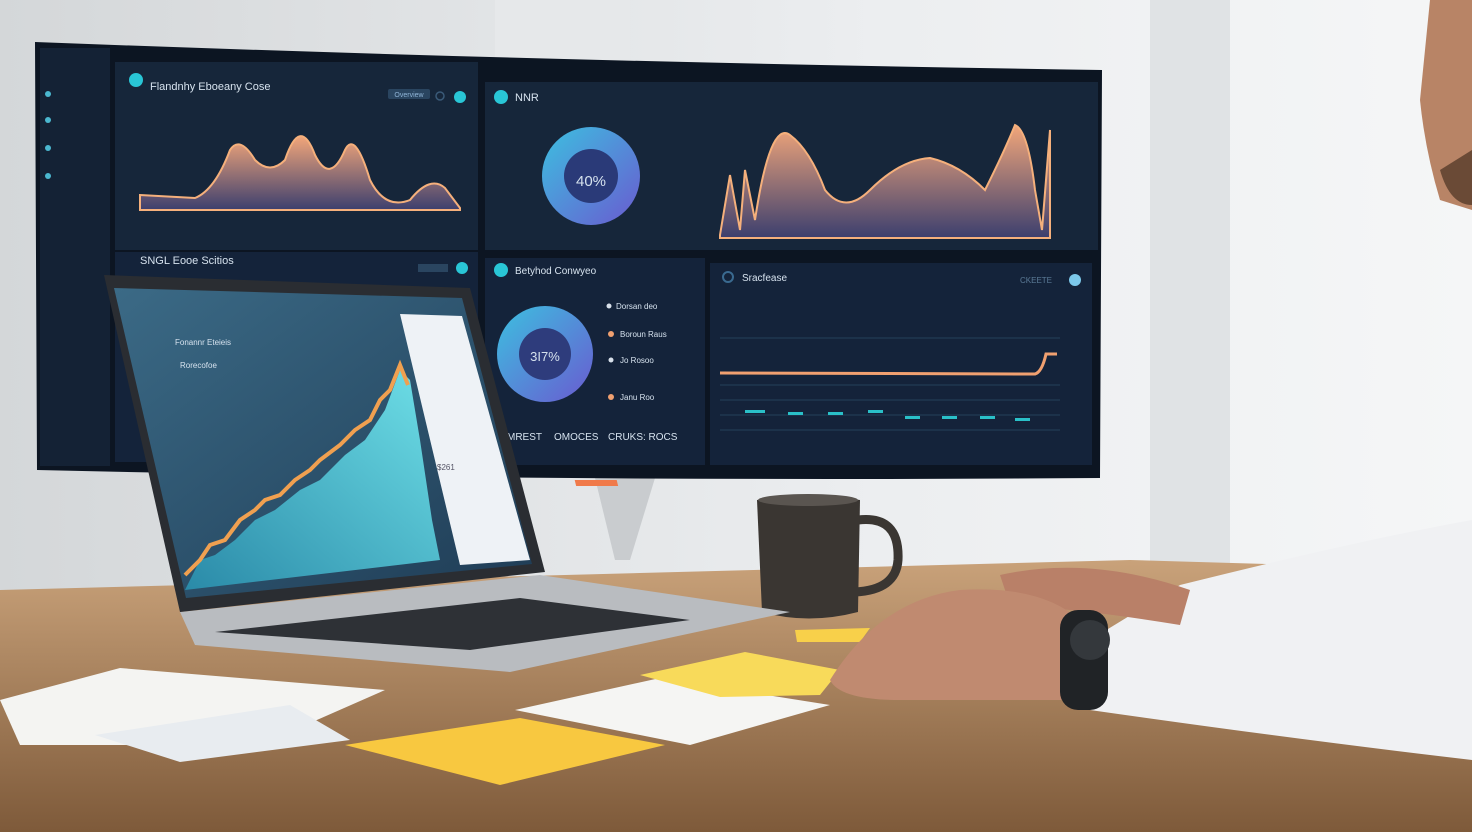  I want to click on laptop-keyboard, so click(452, 624).